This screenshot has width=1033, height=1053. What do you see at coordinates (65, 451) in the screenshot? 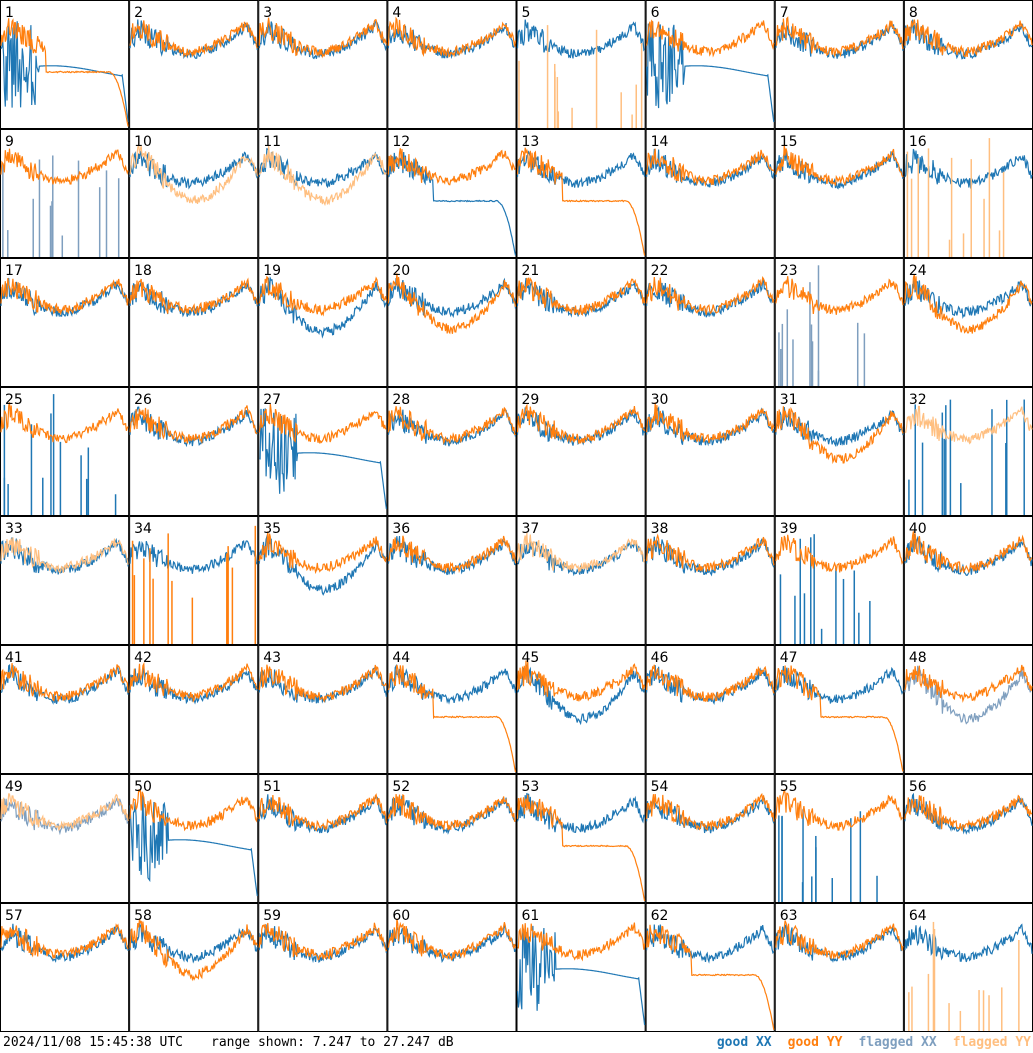
I see `panel-25: 25` at bounding box center [65, 451].